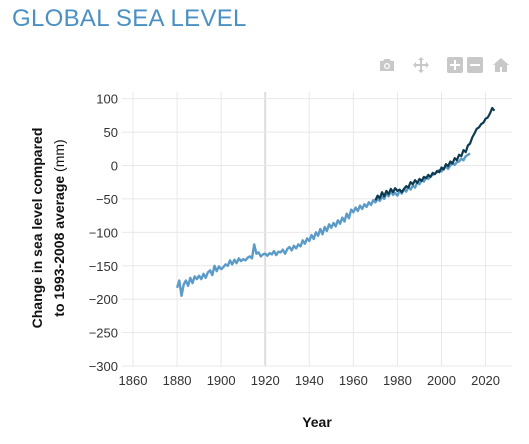 Image resolution: width=529 pixels, height=444 pixels. What do you see at coordinates (265, 380) in the screenshot?
I see `x-tick-label: 1920` at bounding box center [265, 380].